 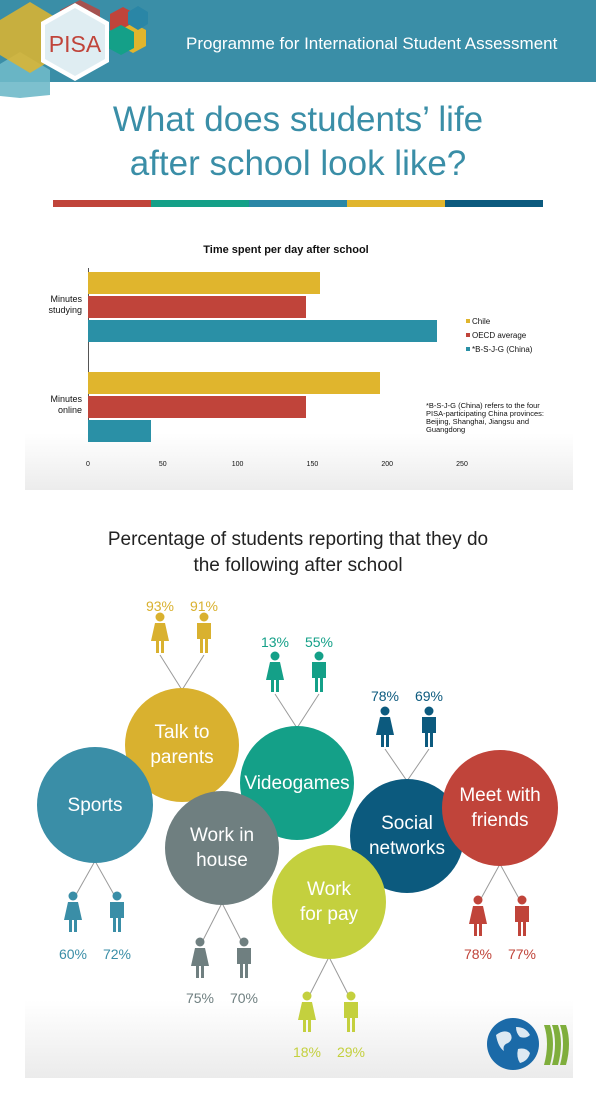 I want to click on chart-legend: Chile OECD average *B-S-J-G (China), so click(x=499, y=335).